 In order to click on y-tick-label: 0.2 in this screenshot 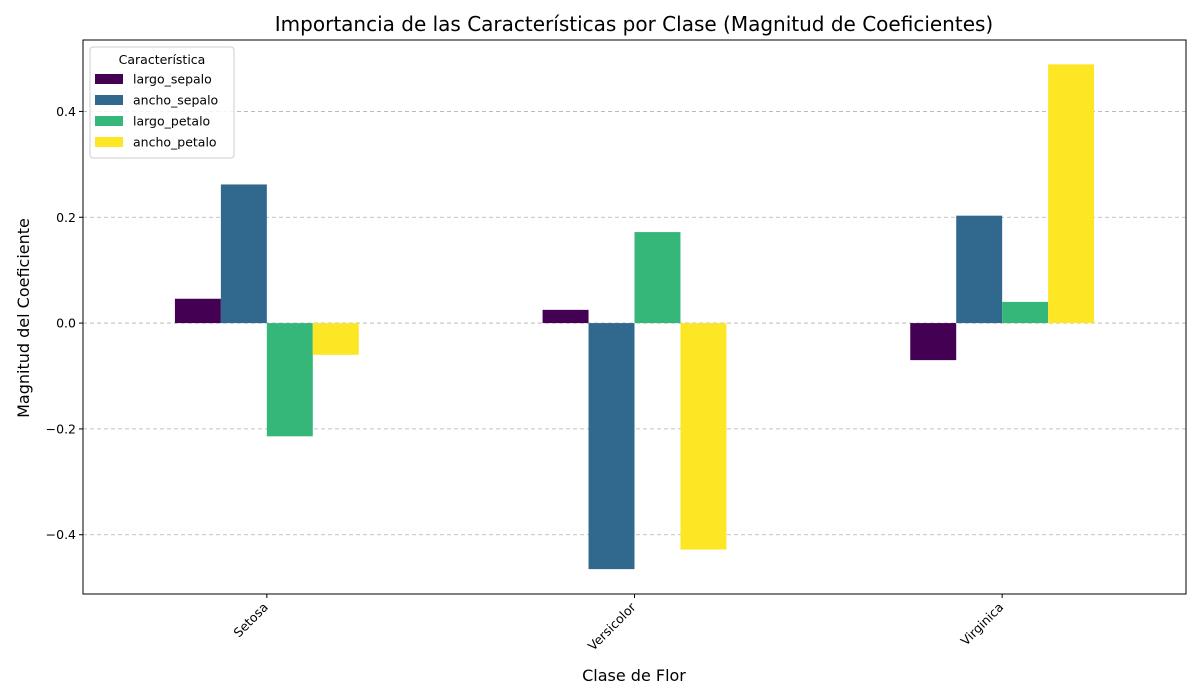, I will do `click(66, 217)`.